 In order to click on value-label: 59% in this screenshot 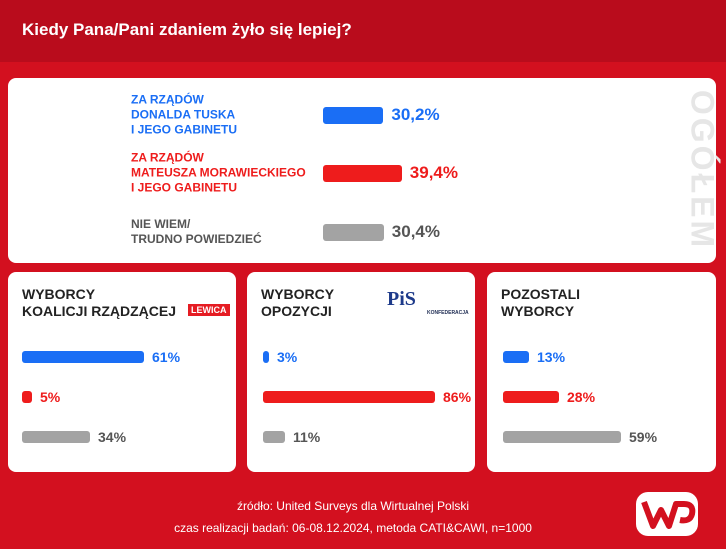, I will do `click(643, 437)`.